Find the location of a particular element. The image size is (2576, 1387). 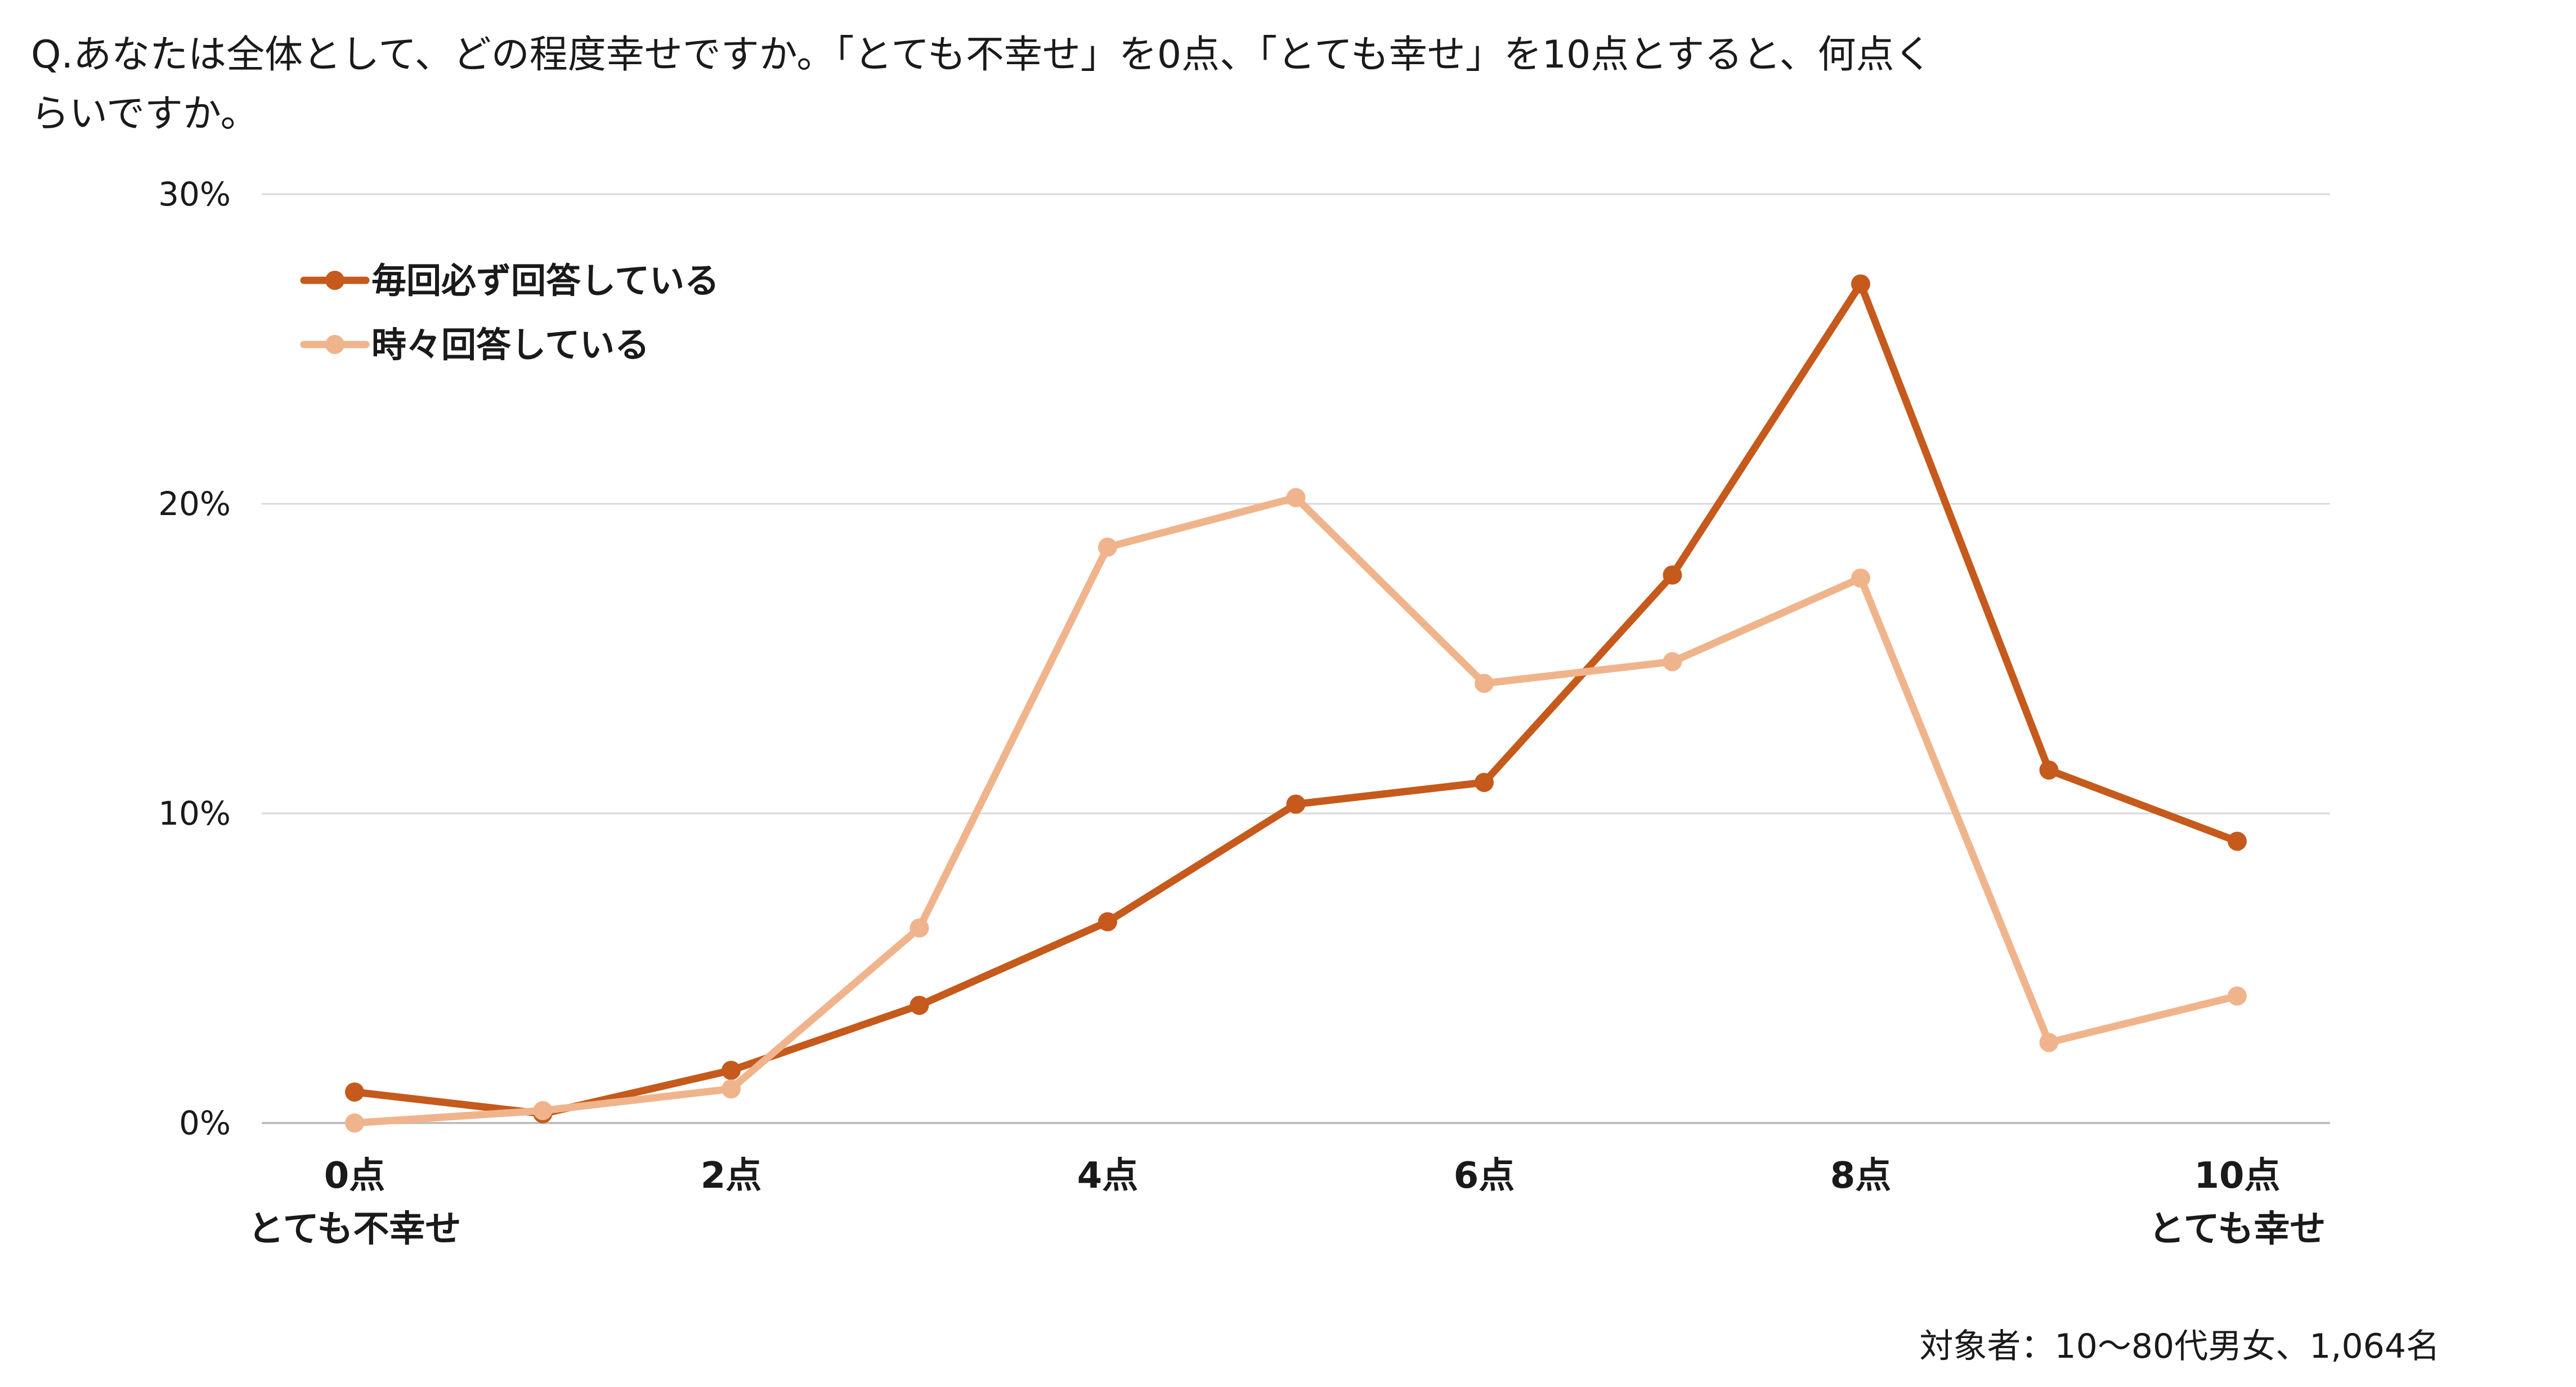

y-tick-label: 0% is located at coordinates (205, 1123).